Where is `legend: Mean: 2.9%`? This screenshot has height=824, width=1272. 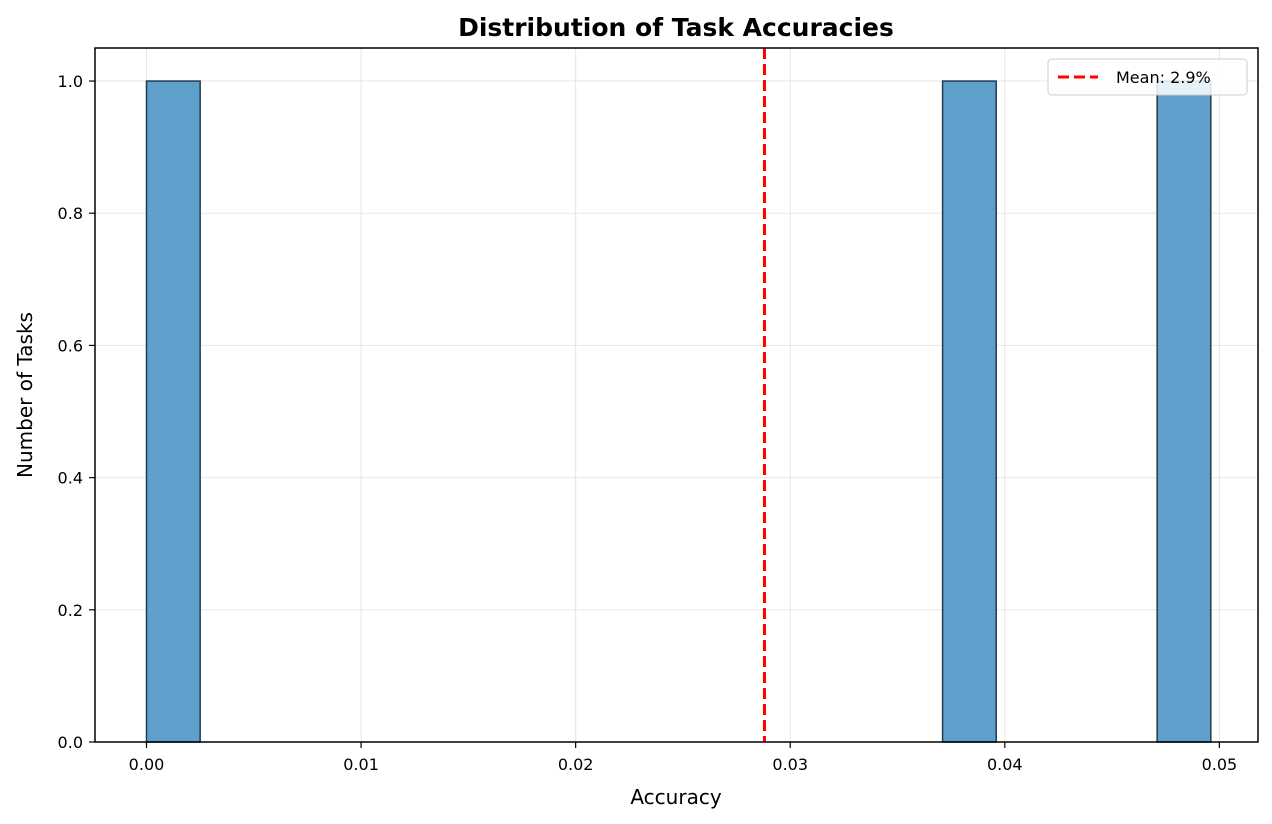 legend: Mean: 2.9% is located at coordinates (1147, 77).